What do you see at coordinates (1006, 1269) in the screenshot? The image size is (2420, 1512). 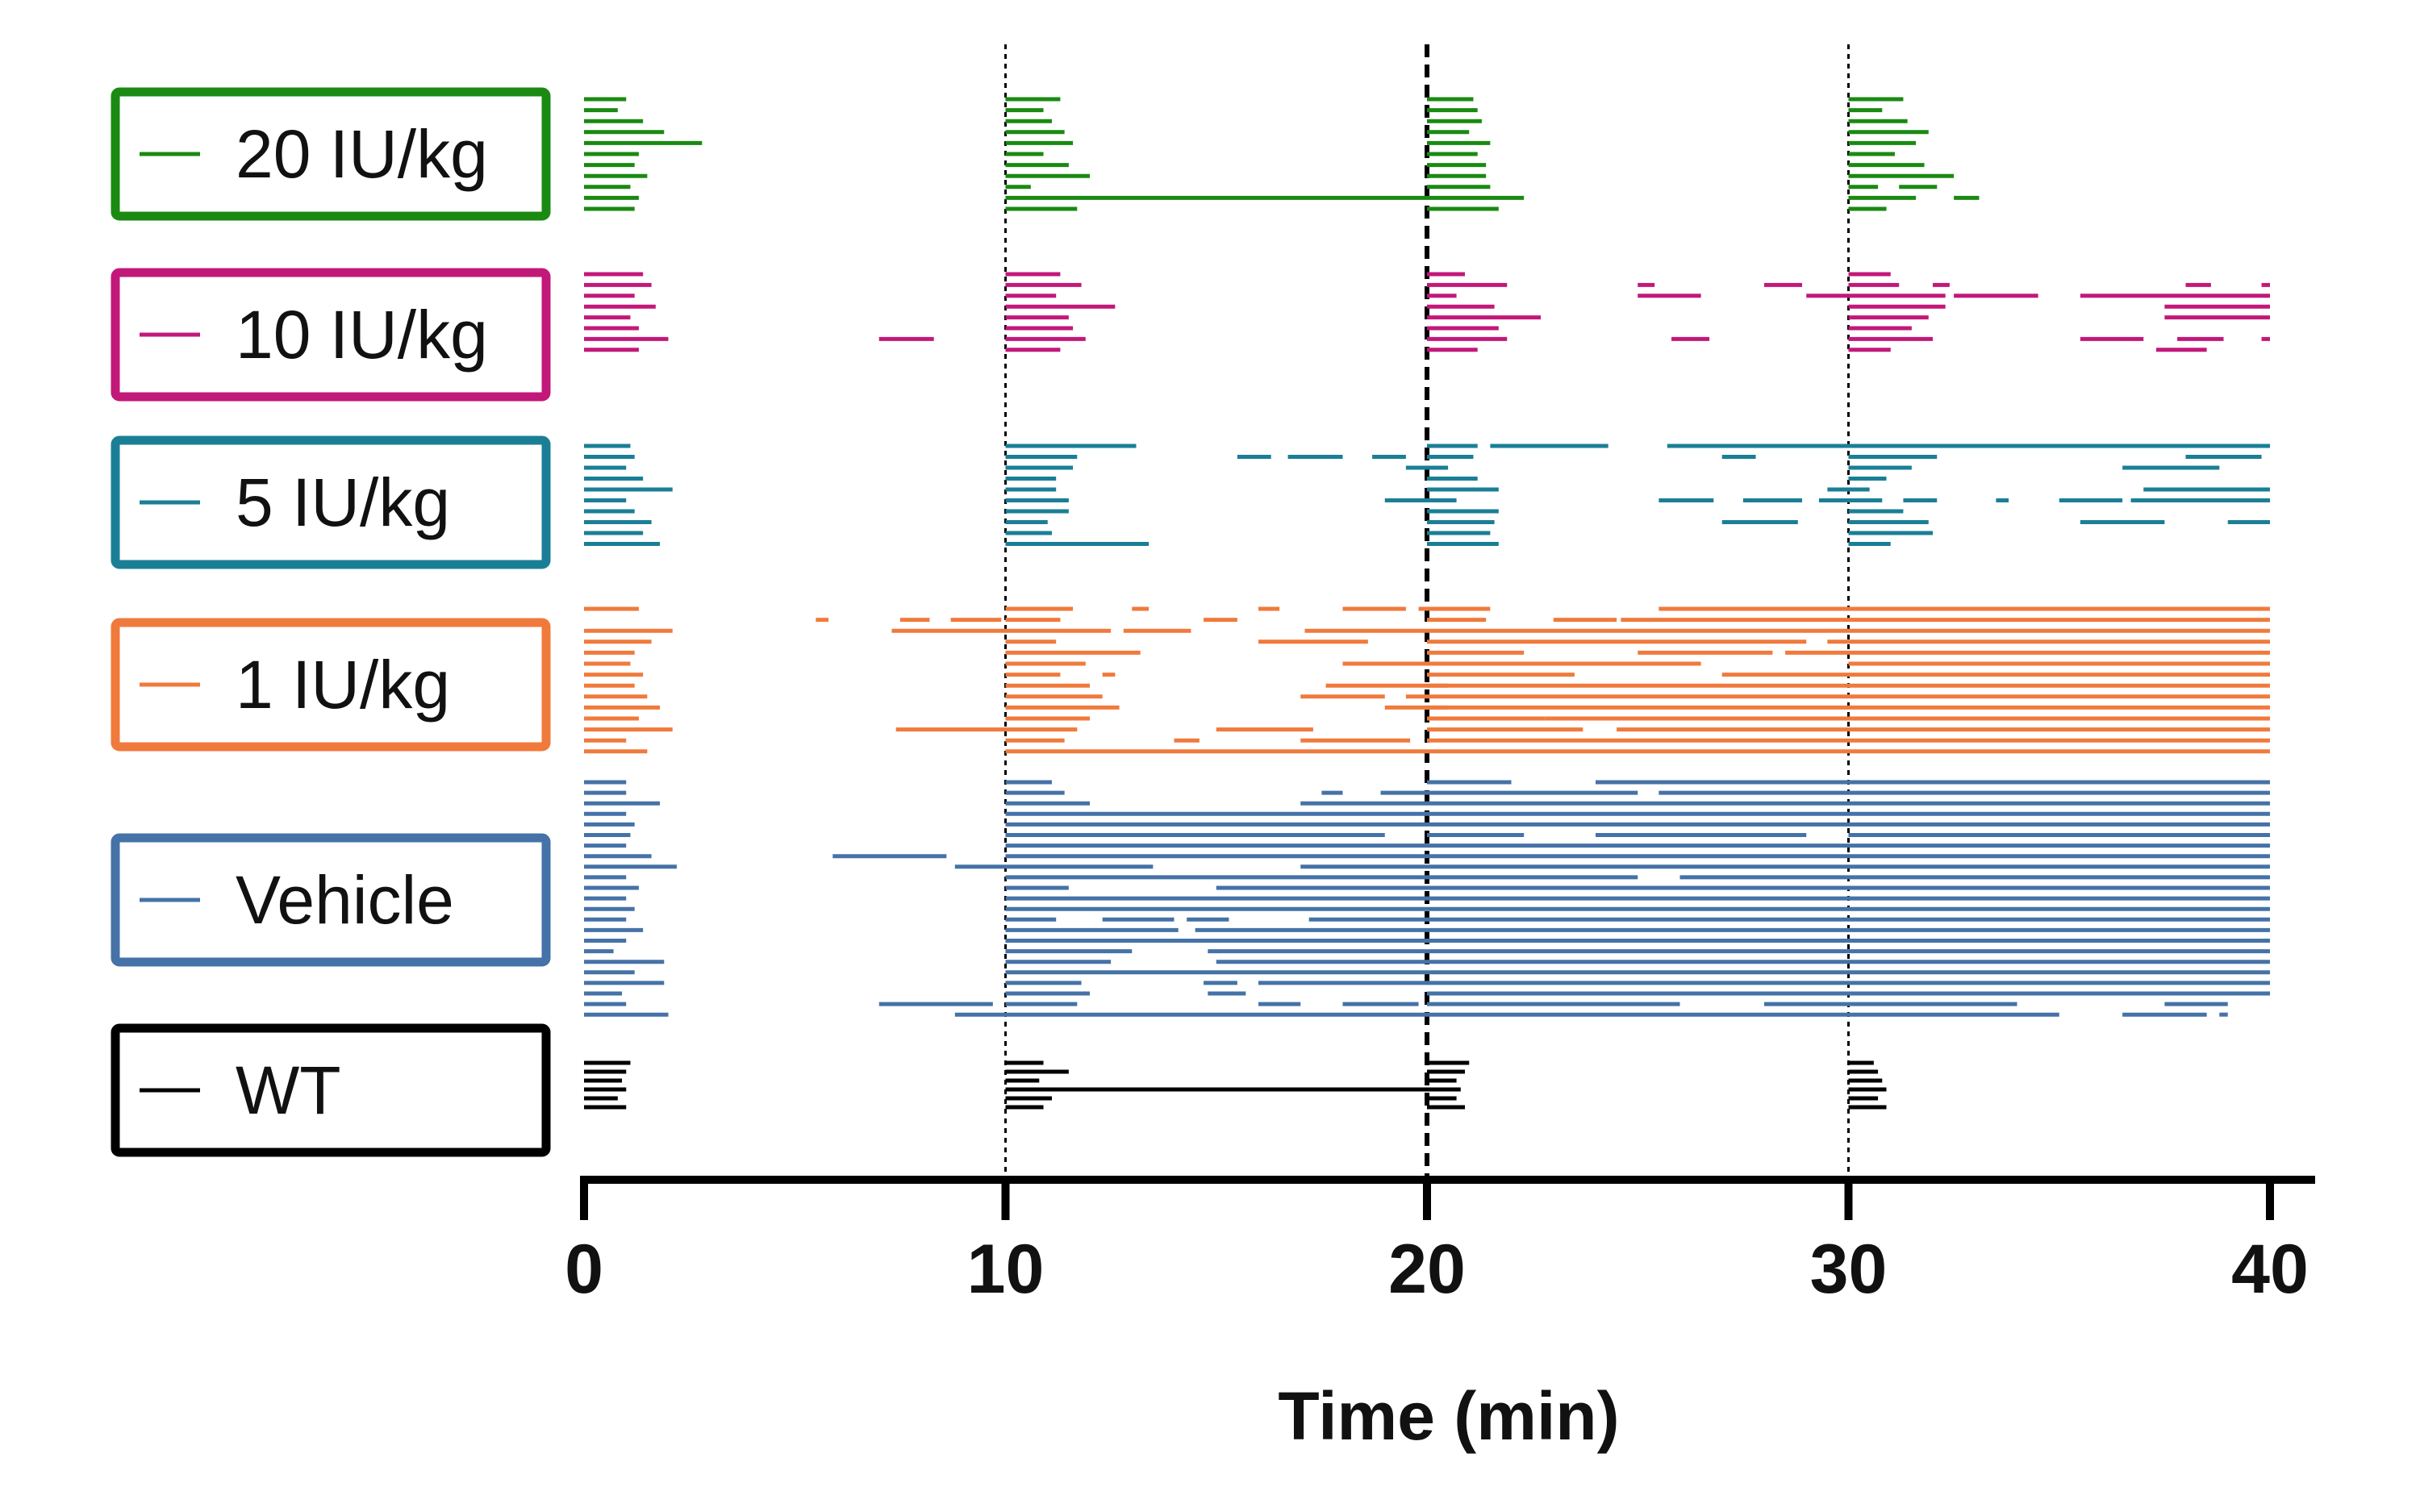 I see `x-tick-label: 10` at bounding box center [1006, 1269].